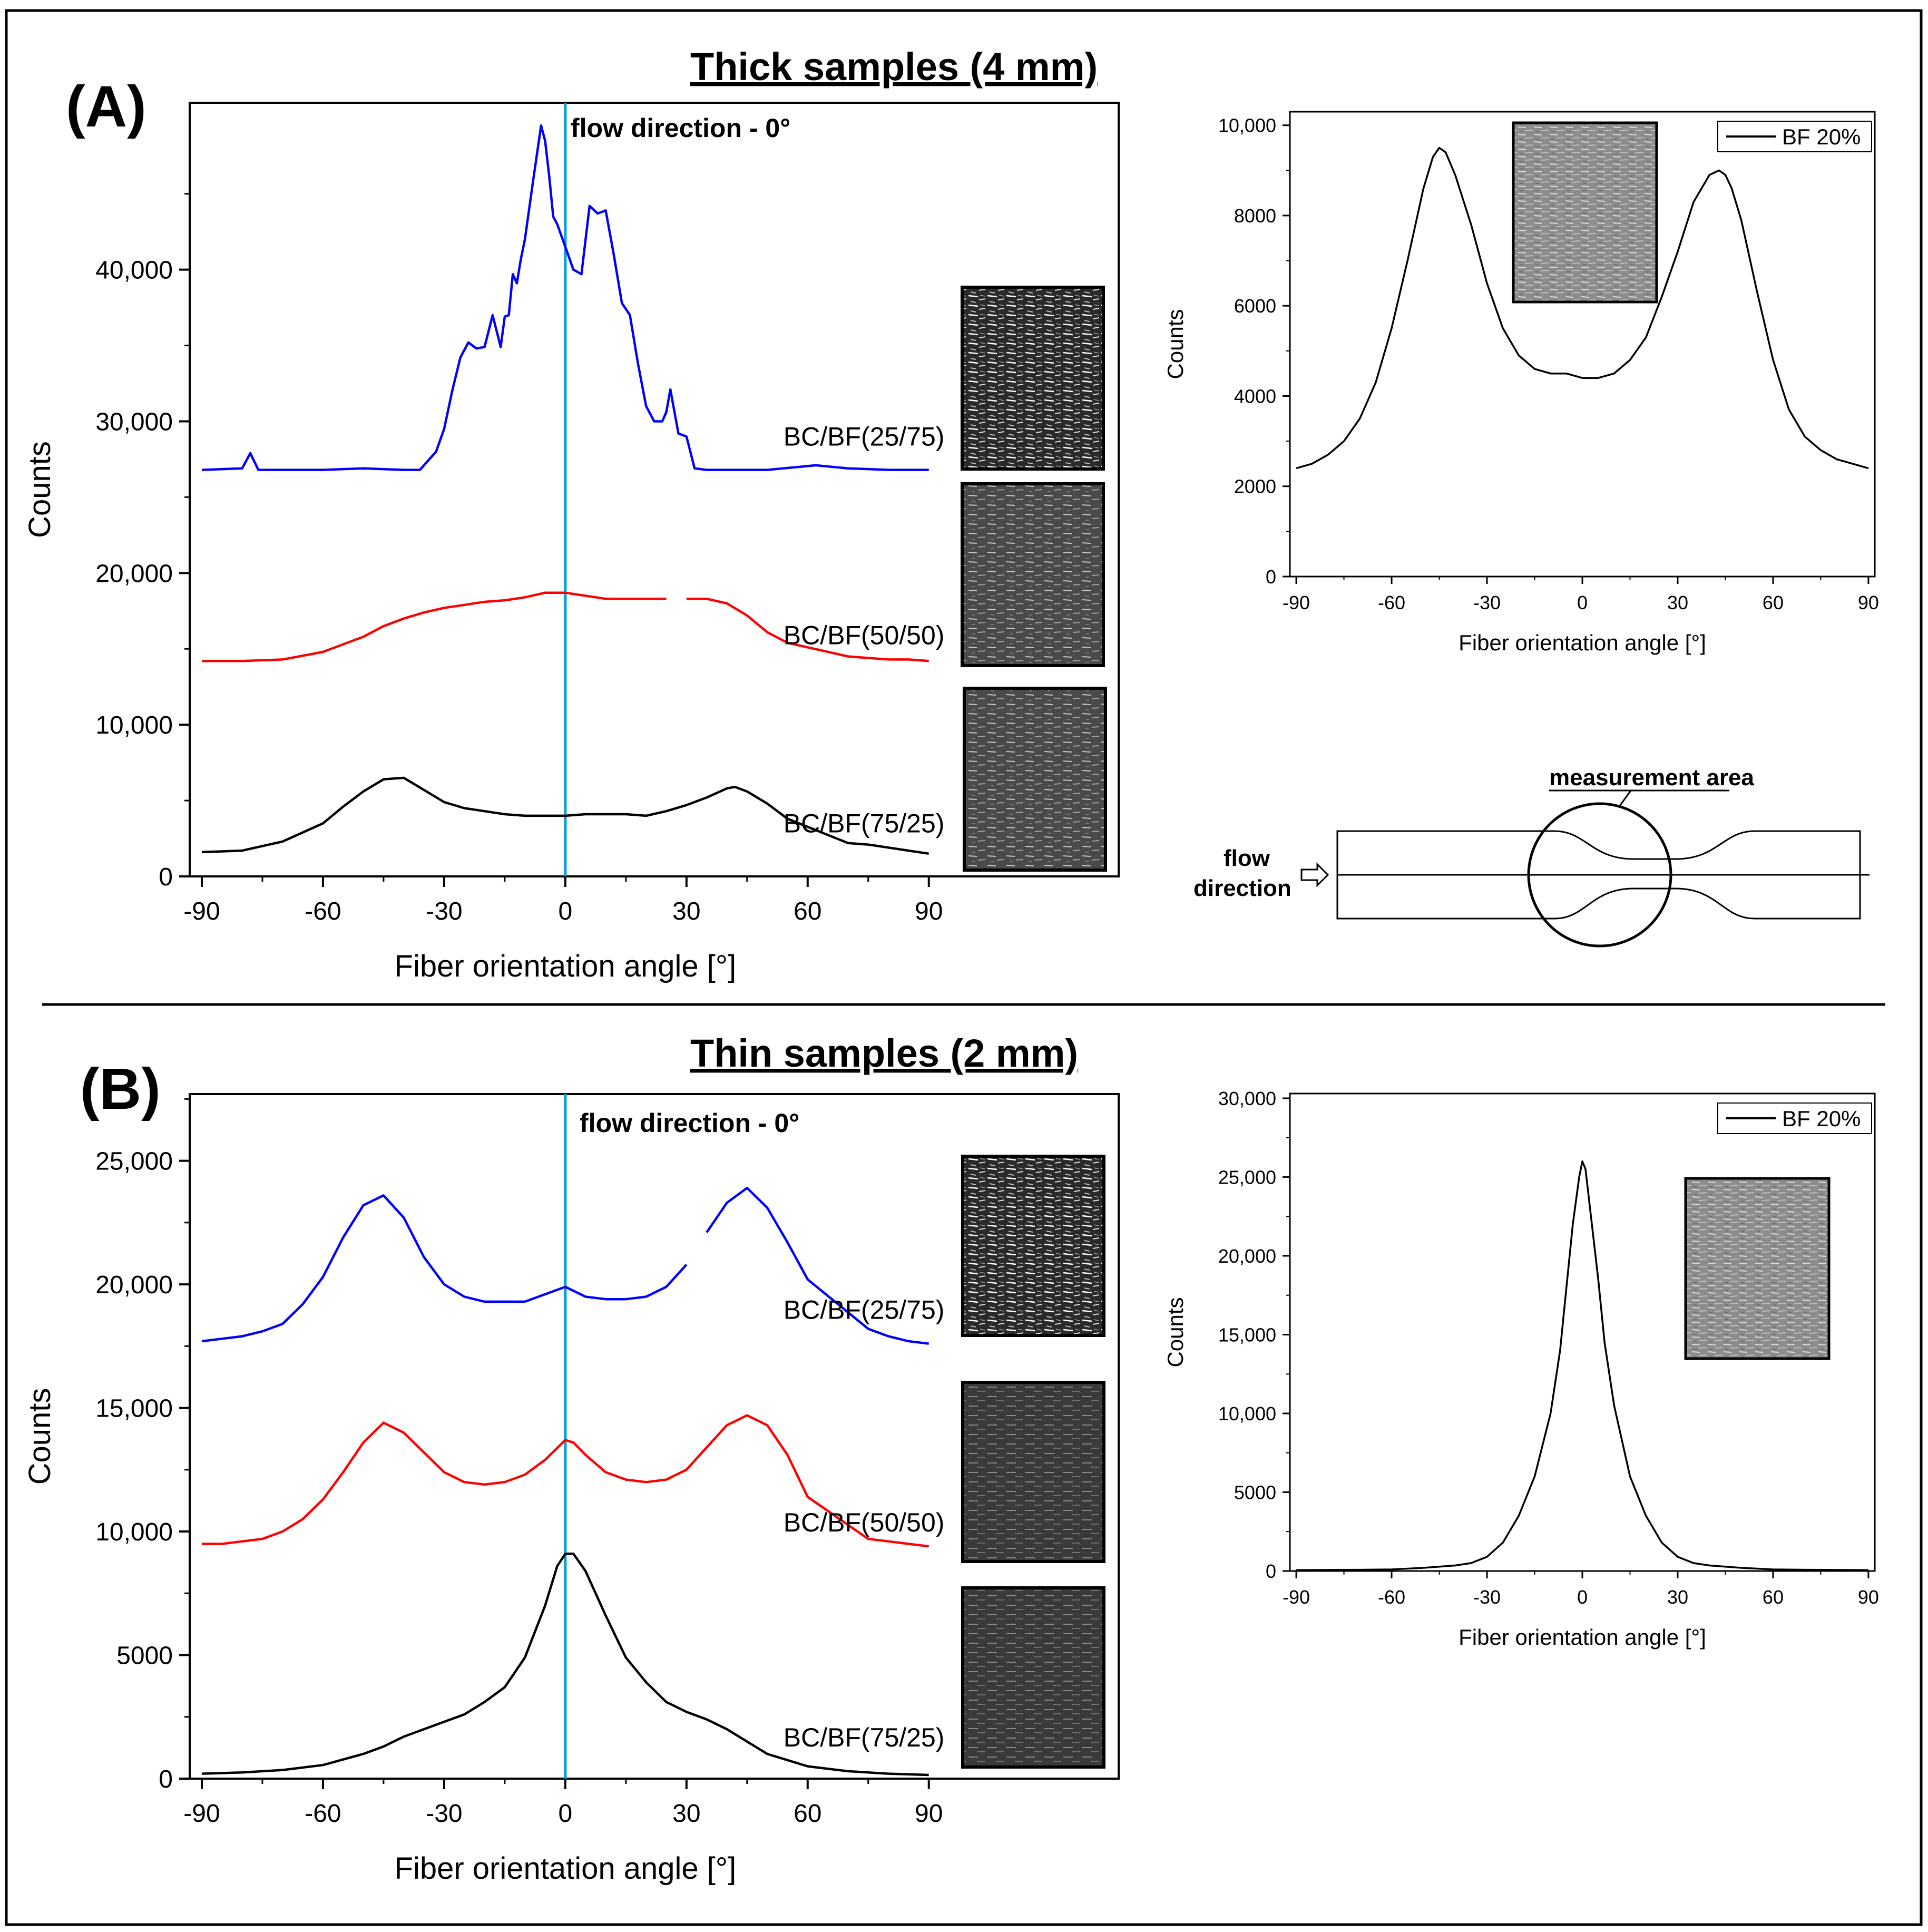  I want to click on chartB-xtick-label: -30, so click(444, 1814).